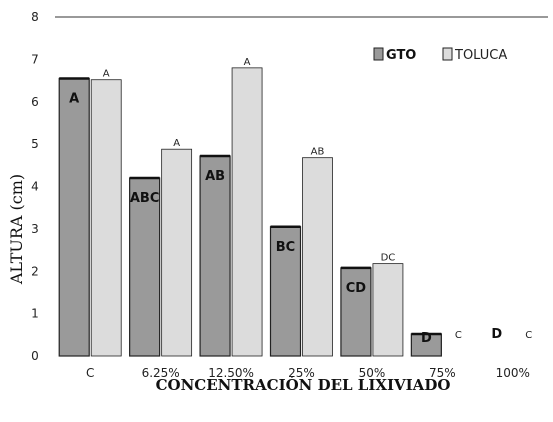 The width and height of the screenshot is (553, 422). I want to click on sig-letter-gto-3: BC, so click(285, 247).